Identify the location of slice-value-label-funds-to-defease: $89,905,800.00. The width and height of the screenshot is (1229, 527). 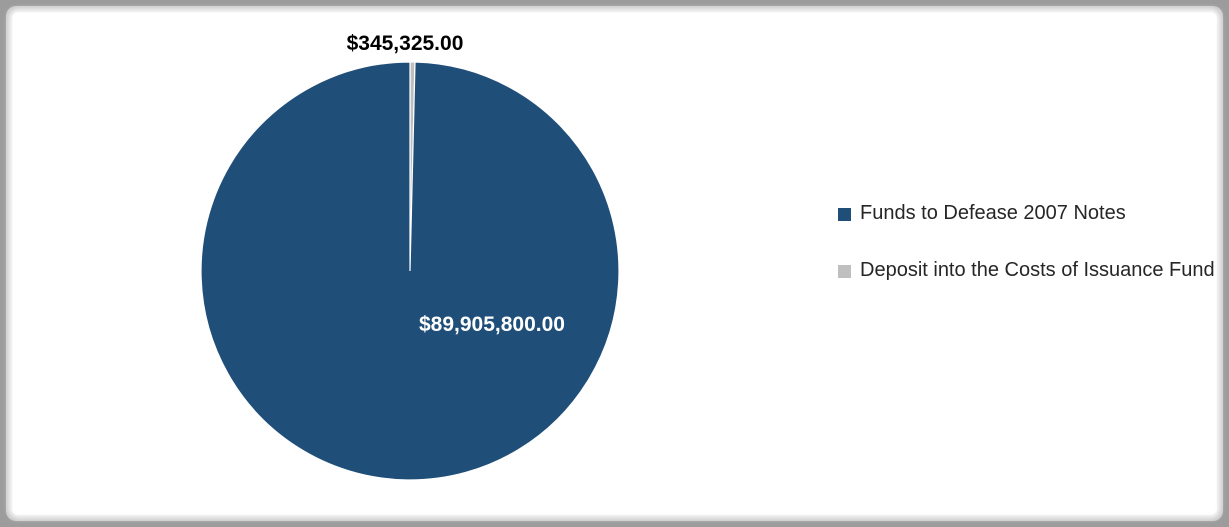
(492, 324).